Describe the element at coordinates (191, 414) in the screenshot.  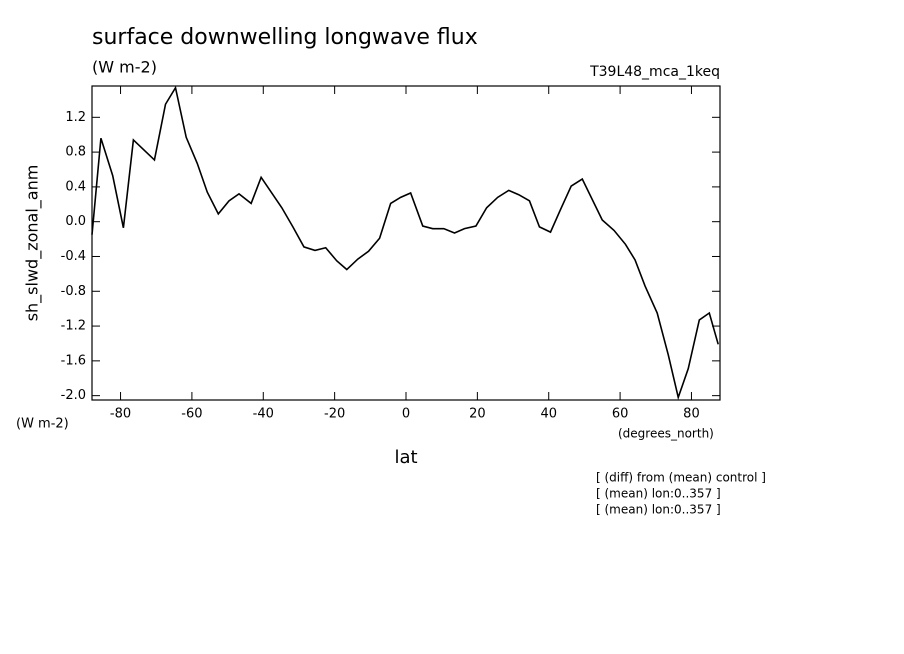
I see `x-tick-label: -60` at that location.